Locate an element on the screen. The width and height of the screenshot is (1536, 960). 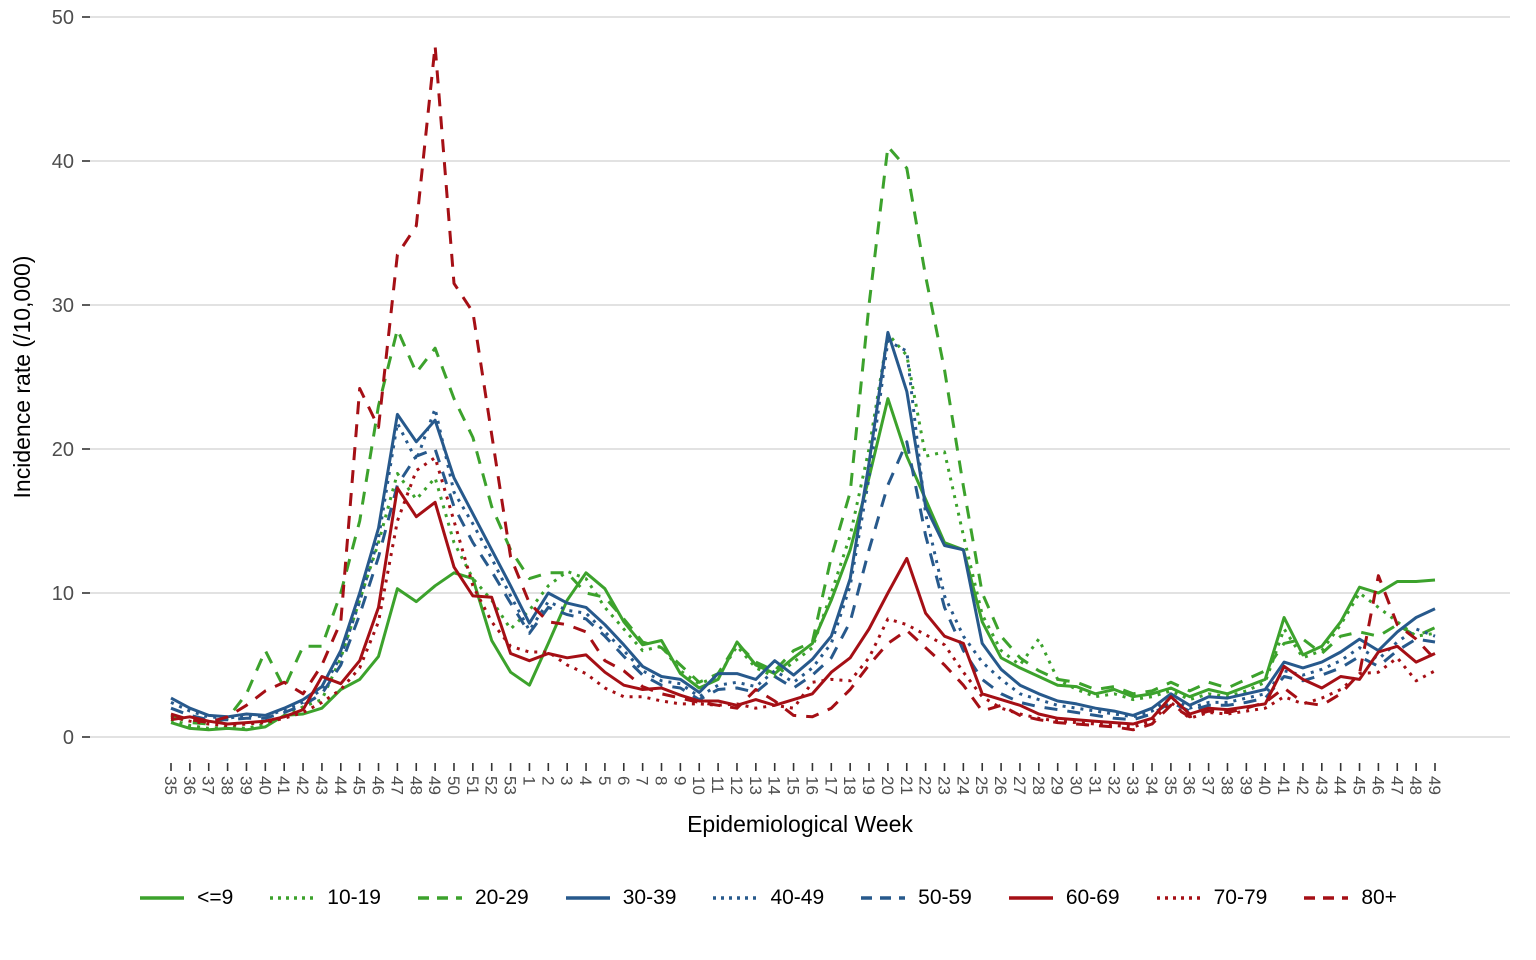
x-axis-tick-label: 2 is located at coordinates (547, 780).